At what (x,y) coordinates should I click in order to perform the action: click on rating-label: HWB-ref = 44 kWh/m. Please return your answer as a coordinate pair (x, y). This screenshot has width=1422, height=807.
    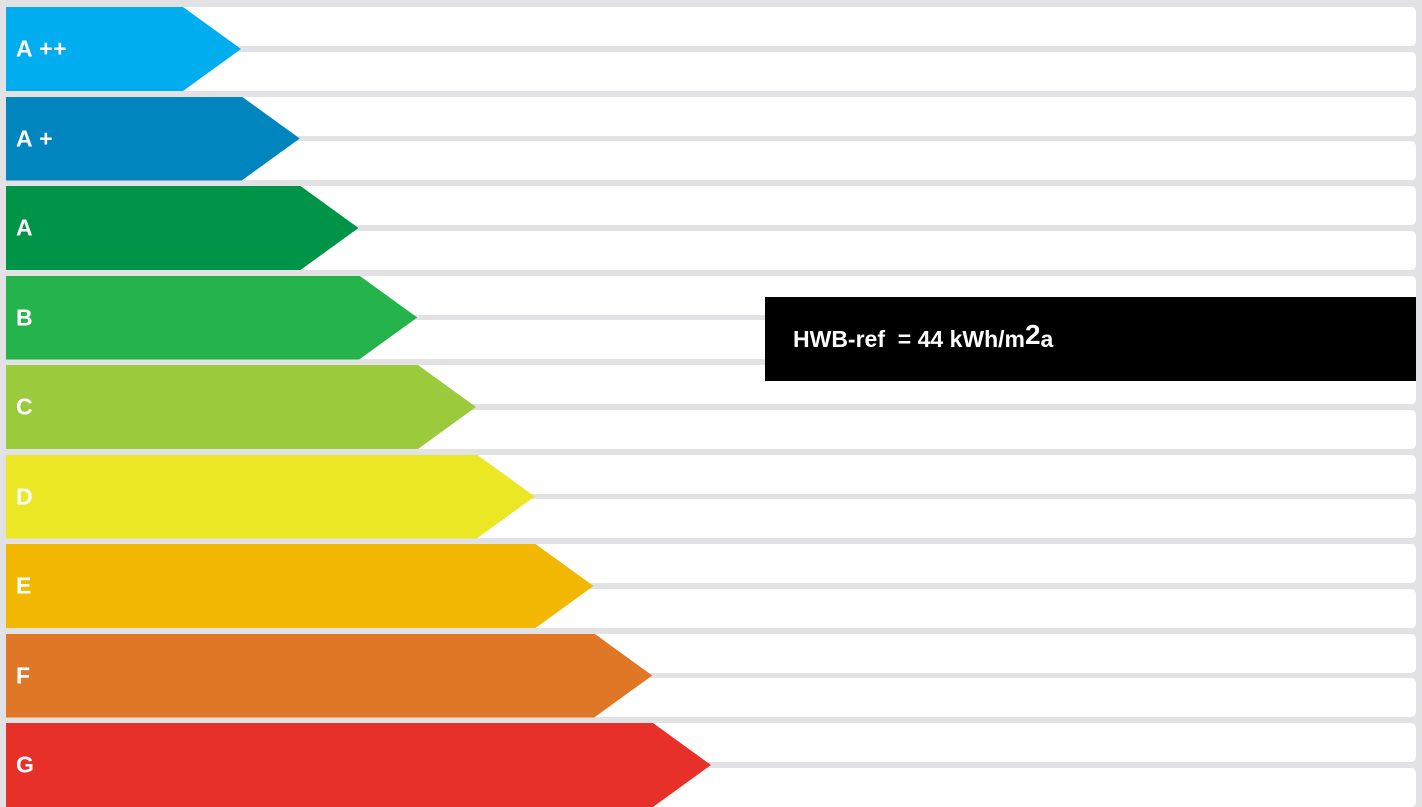
    Looking at the image, I should click on (909, 338).